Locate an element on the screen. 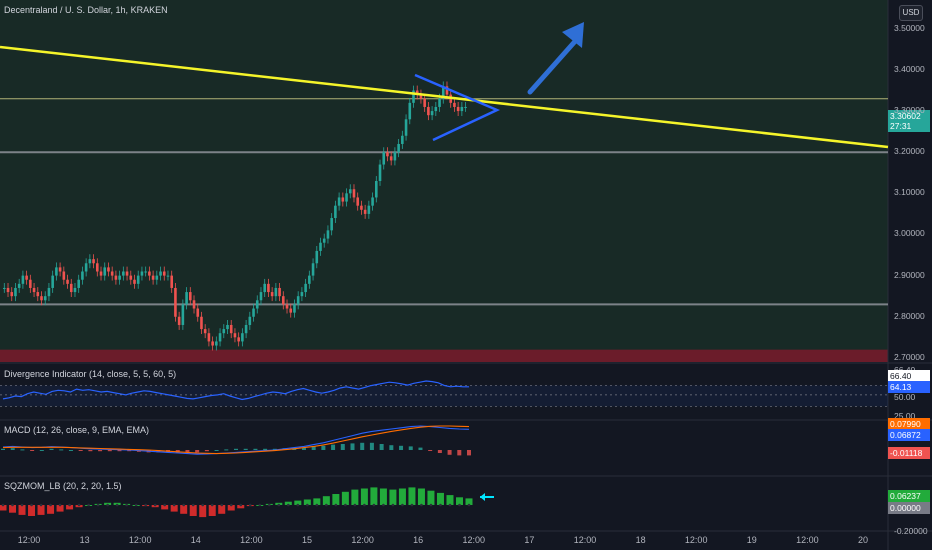 This screenshot has height=550, width=932. time-tick: 18 is located at coordinates (640, 540).